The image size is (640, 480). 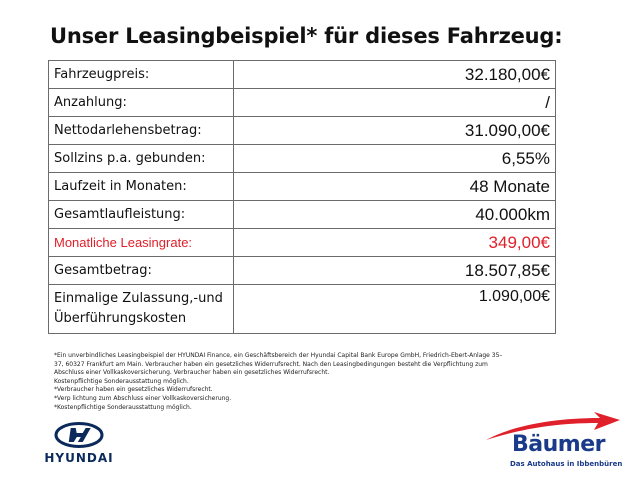 I want to click on row-value: 40.000km, so click(x=394, y=214).